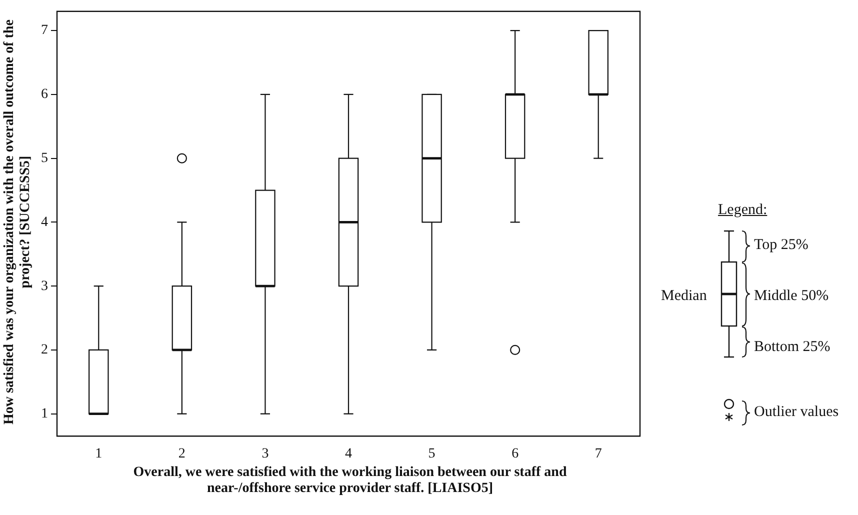 This screenshot has height=515, width=858. What do you see at coordinates (44, 222) in the screenshot?
I see `y-tick-label: 4` at bounding box center [44, 222].